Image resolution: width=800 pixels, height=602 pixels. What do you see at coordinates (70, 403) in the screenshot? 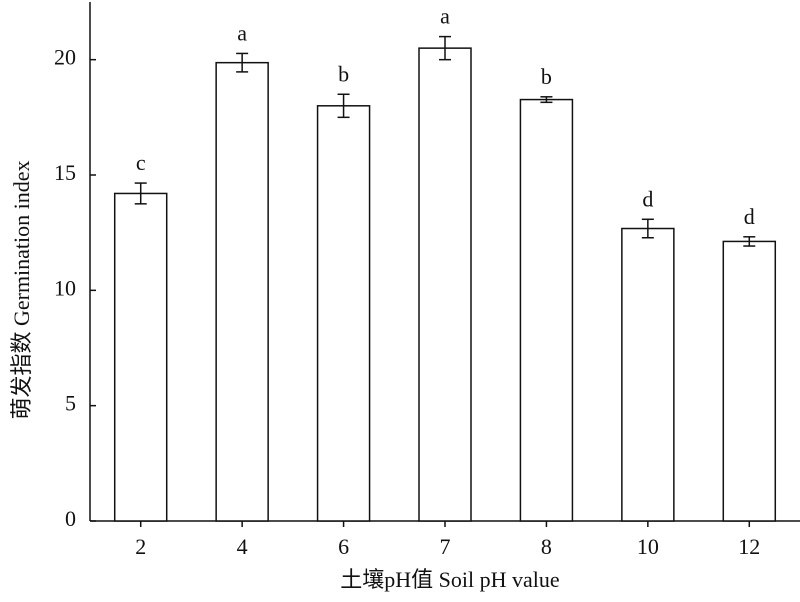
I see `y-tick-label: 5` at bounding box center [70, 403].